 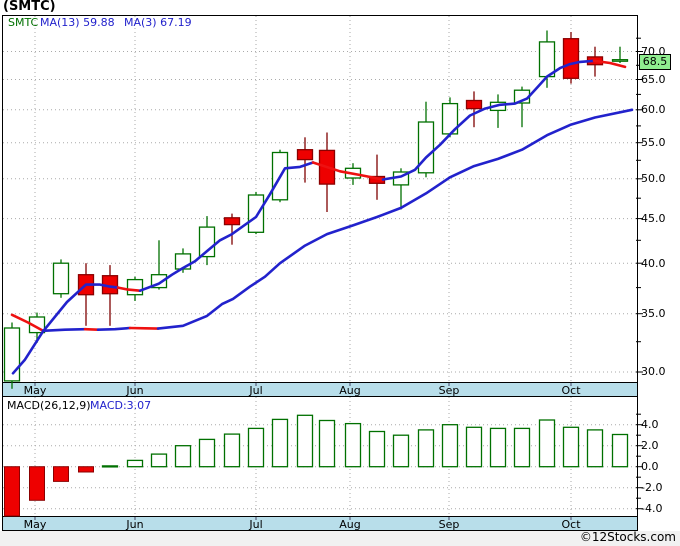 I want to click on macd-value-label: MACD:3.07, so click(x=121, y=405).